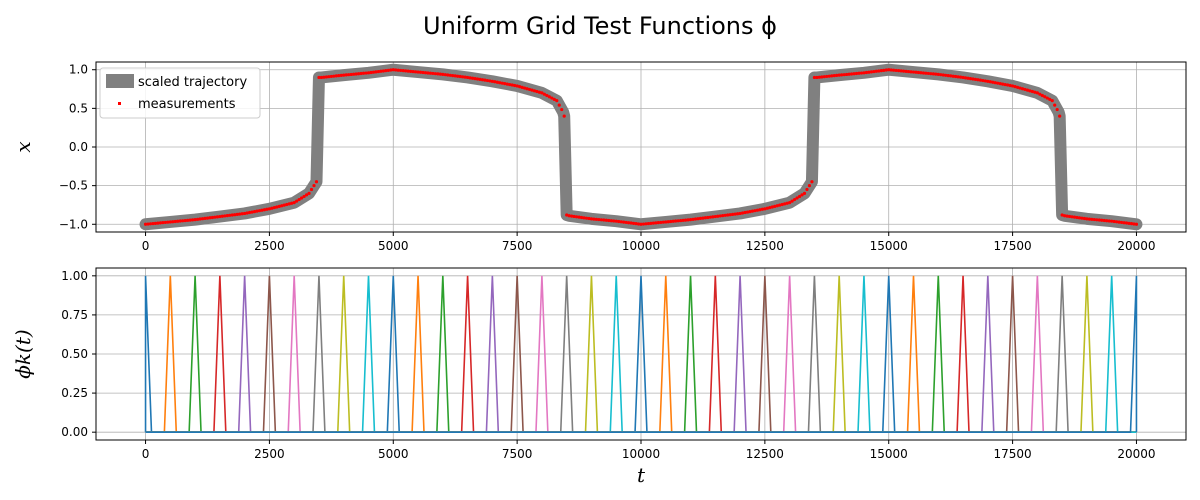 The height and width of the screenshot is (500, 1200). Describe the element at coordinates (73, 224) in the screenshot. I see `top-y-tick-label: −1.0` at that location.